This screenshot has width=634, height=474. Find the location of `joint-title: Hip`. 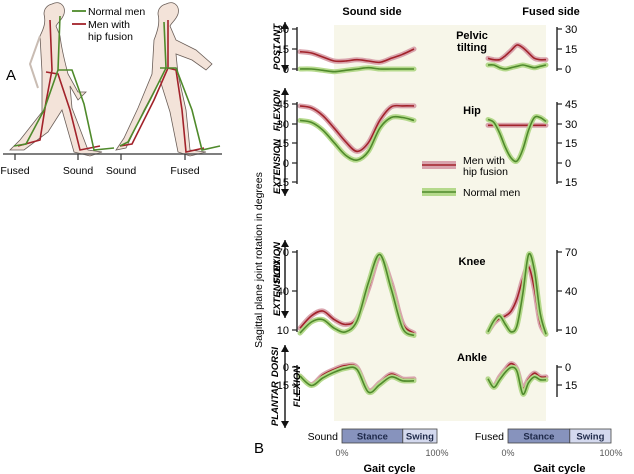

joint-title: Hip is located at coordinates (472, 111).